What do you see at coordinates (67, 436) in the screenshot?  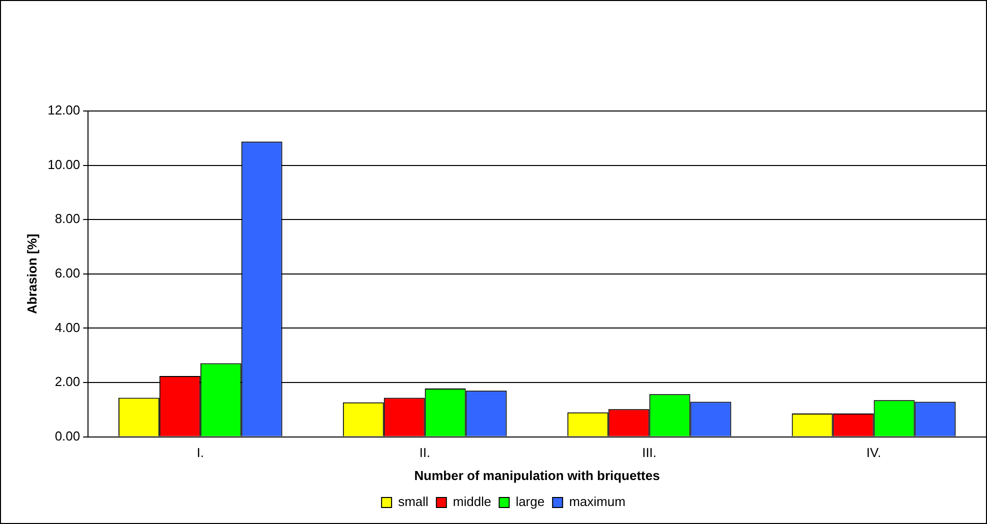 I see `y-tick-label: 0.00` at bounding box center [67, 436].